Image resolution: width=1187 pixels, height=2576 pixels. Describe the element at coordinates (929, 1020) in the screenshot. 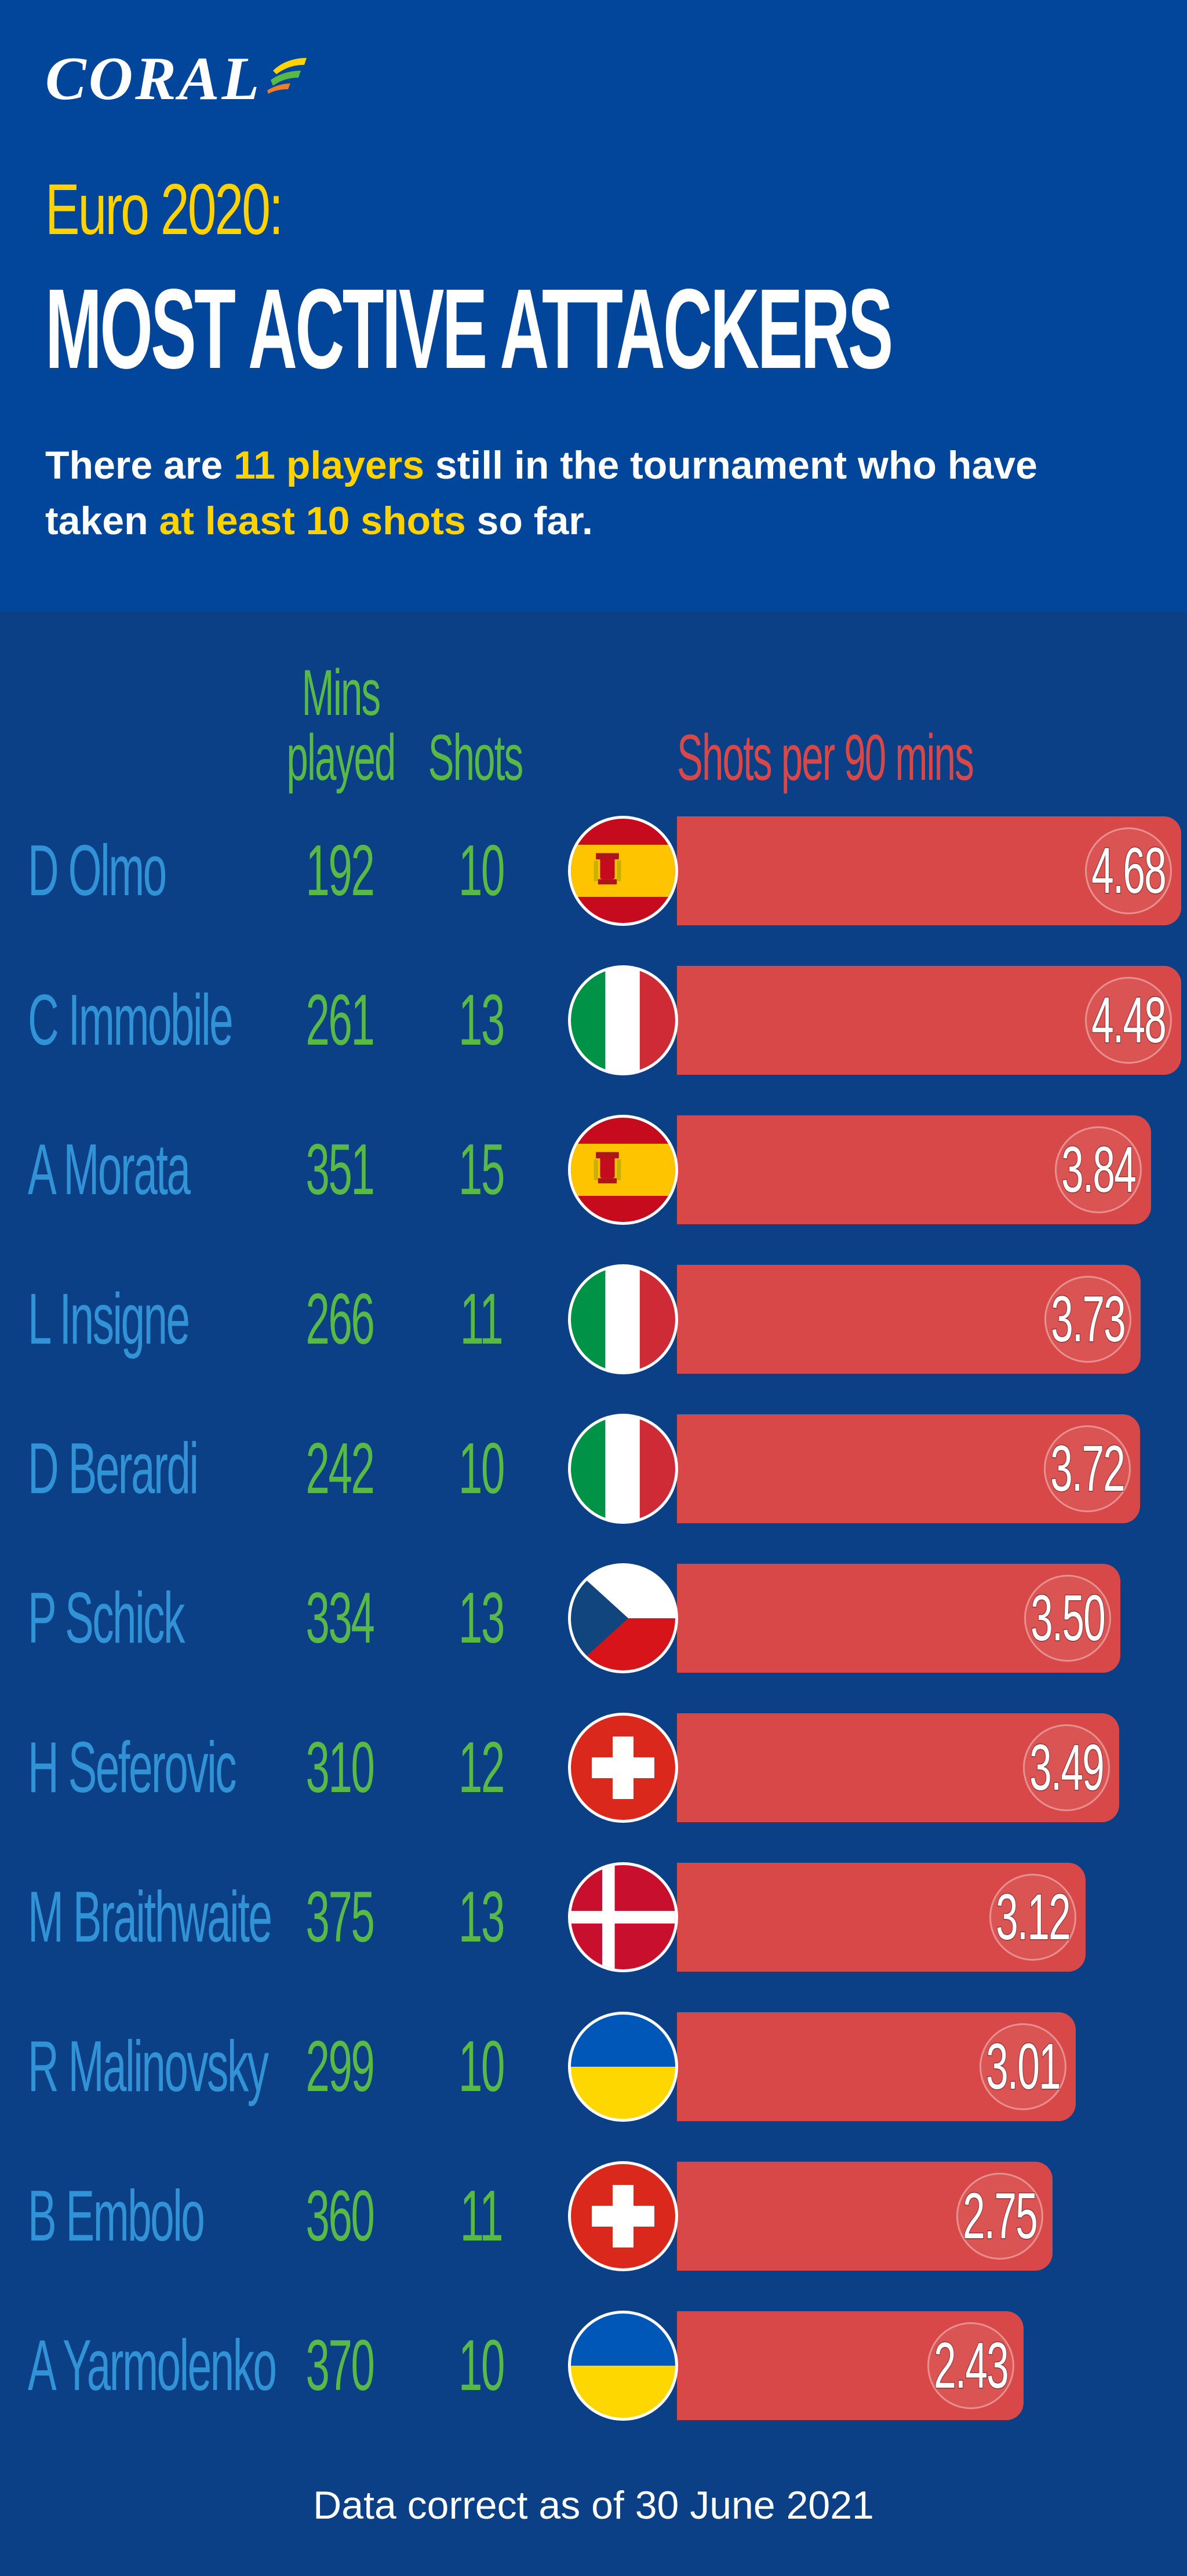

I see `shots-per-90-bar: 4.48` at that location.